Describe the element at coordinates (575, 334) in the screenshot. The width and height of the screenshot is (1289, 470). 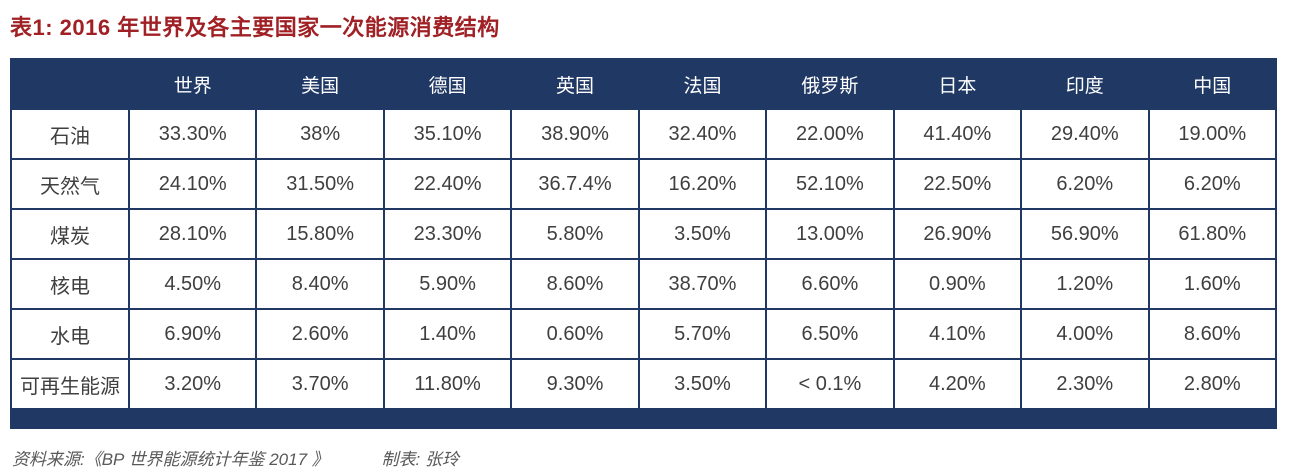
I see `table-cell: 0.60%` at that location.